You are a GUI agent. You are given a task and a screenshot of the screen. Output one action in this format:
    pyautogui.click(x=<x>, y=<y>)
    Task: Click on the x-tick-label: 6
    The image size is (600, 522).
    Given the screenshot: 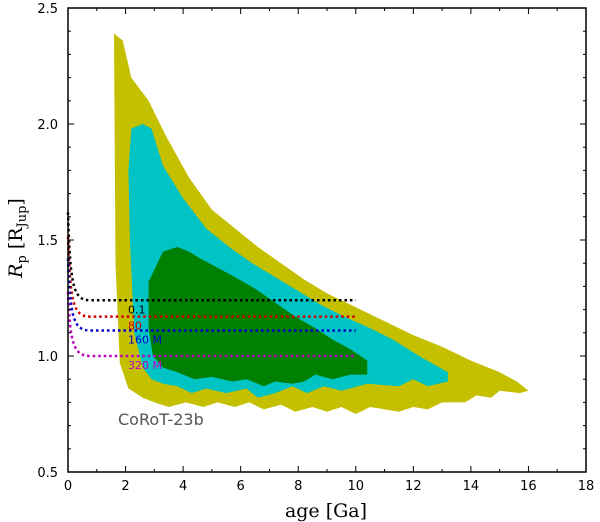 What is the action you would take?
    pyautogui.click(x=241, y=486)
    